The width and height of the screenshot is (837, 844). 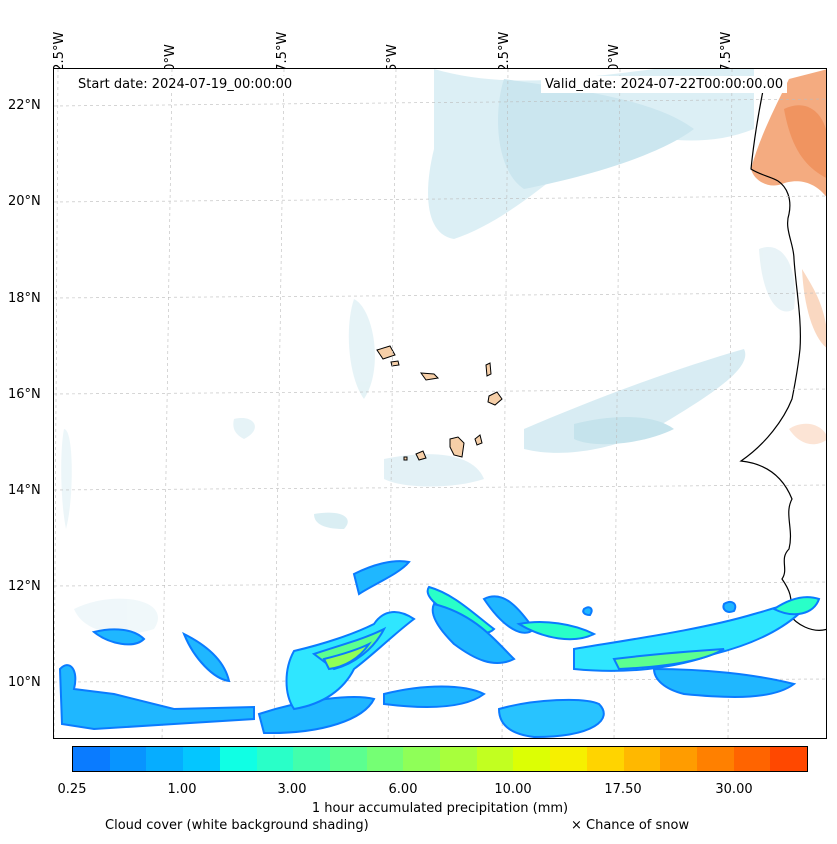 What do you see at coordinates (72, 789) in the screenshot?
I see `colorbar-tick-0-25: 0.25` at bounding box center [72, 789].